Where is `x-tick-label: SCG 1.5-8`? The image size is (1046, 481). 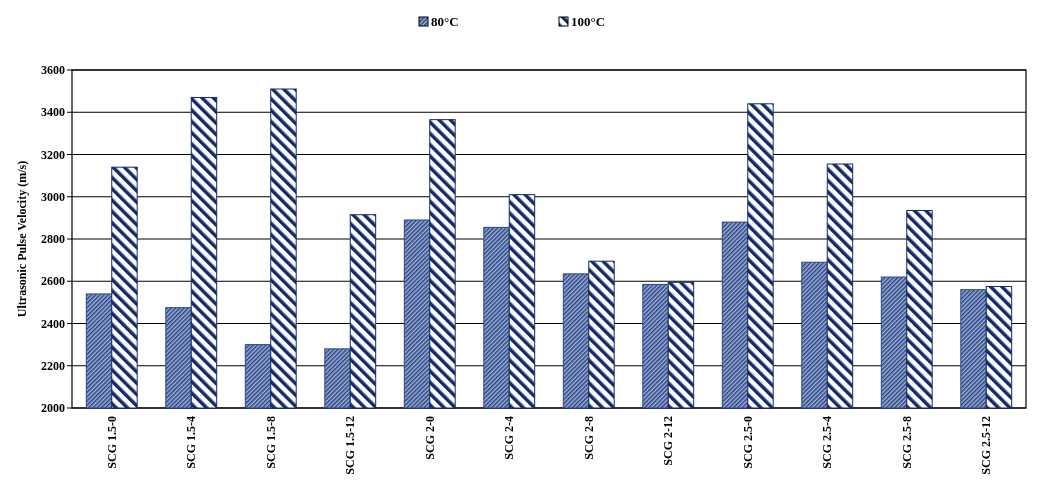
x-tick-label: SCG 1.5-8 is located at coordinates (270, 442).